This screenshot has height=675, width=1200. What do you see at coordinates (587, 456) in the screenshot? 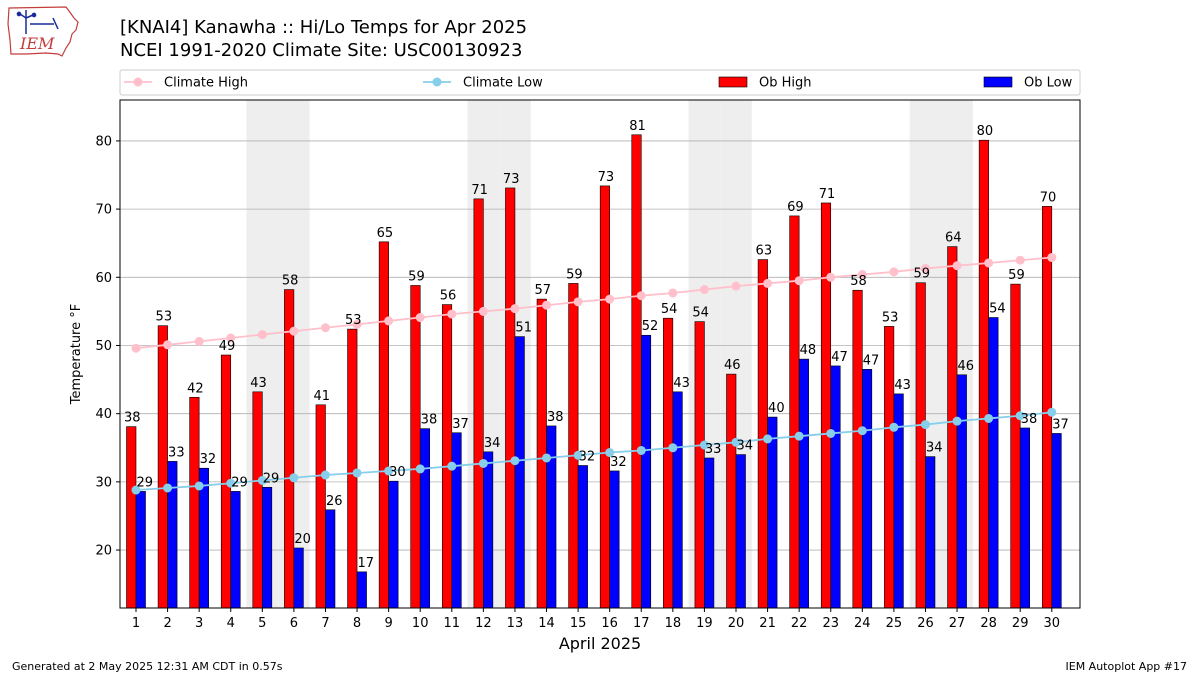
I see `ob-low-label: 32` at bounding box center [587, 456].